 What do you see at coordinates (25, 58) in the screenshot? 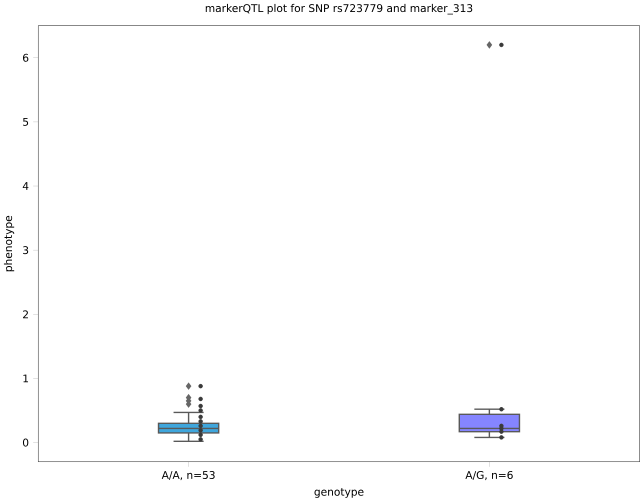
I see `y-tick-label: 6` at bounding box center [25, 58].